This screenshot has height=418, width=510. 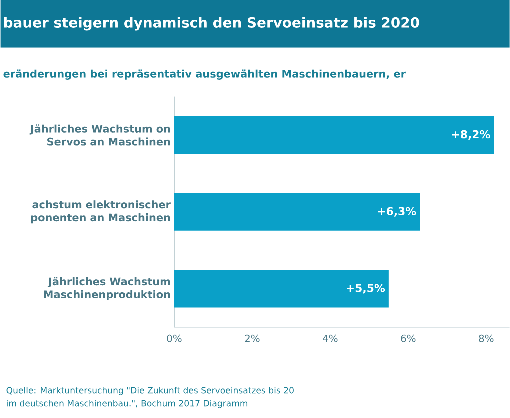 I want to click on x-tick-label: 4%, so click(x=330, y=338).